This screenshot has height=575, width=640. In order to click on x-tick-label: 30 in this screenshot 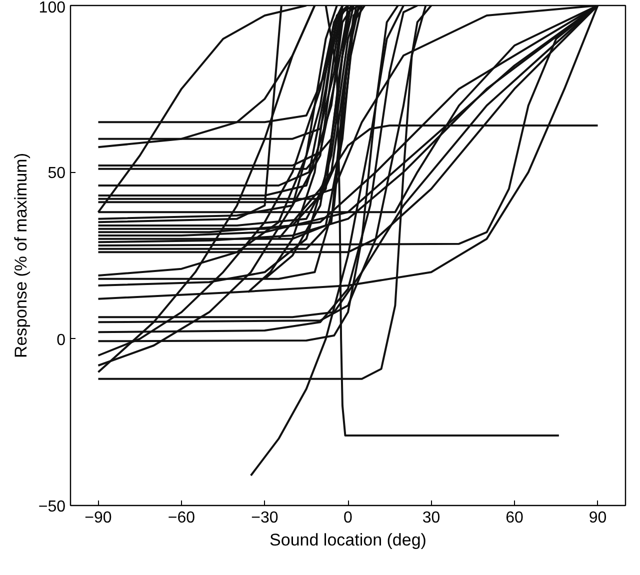, I will do `click(431, 518)`.